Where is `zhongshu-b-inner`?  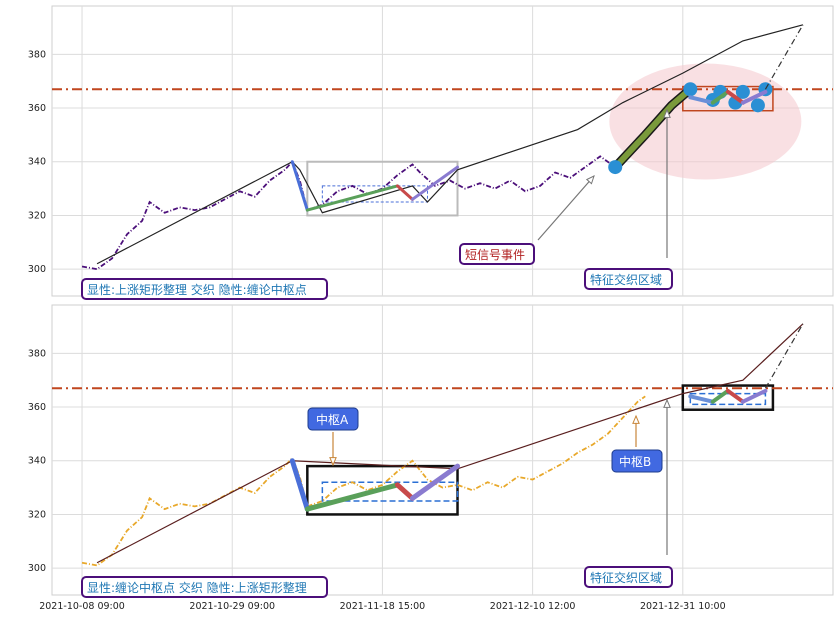 zhongshu-b-inner is located at coordinates (728, 399).